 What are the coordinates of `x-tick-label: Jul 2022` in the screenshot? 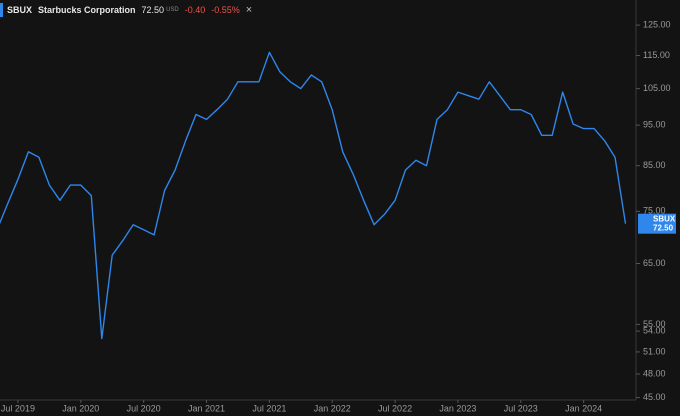 It's located at (395, 408).